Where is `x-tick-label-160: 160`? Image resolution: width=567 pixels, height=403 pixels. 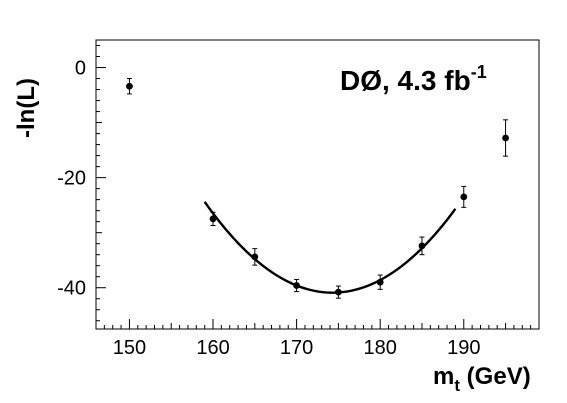
x-tick-label-160: 160 is located at coordinates (212, 348).